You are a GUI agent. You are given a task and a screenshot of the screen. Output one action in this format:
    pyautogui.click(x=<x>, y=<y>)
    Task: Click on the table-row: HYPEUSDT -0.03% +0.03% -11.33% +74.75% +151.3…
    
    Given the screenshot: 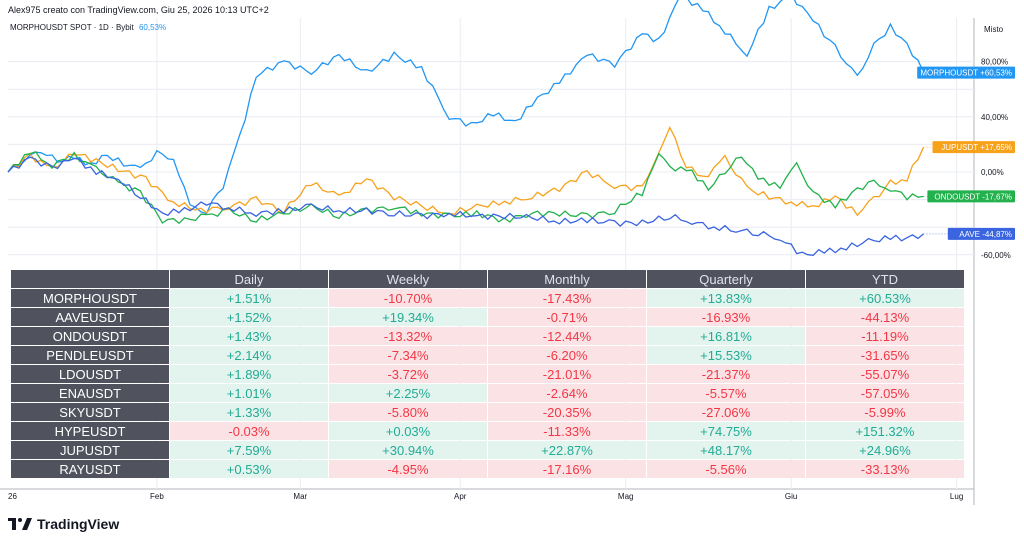 What is the action you would take?
    pyautogui.click(x=487, y=431)
    